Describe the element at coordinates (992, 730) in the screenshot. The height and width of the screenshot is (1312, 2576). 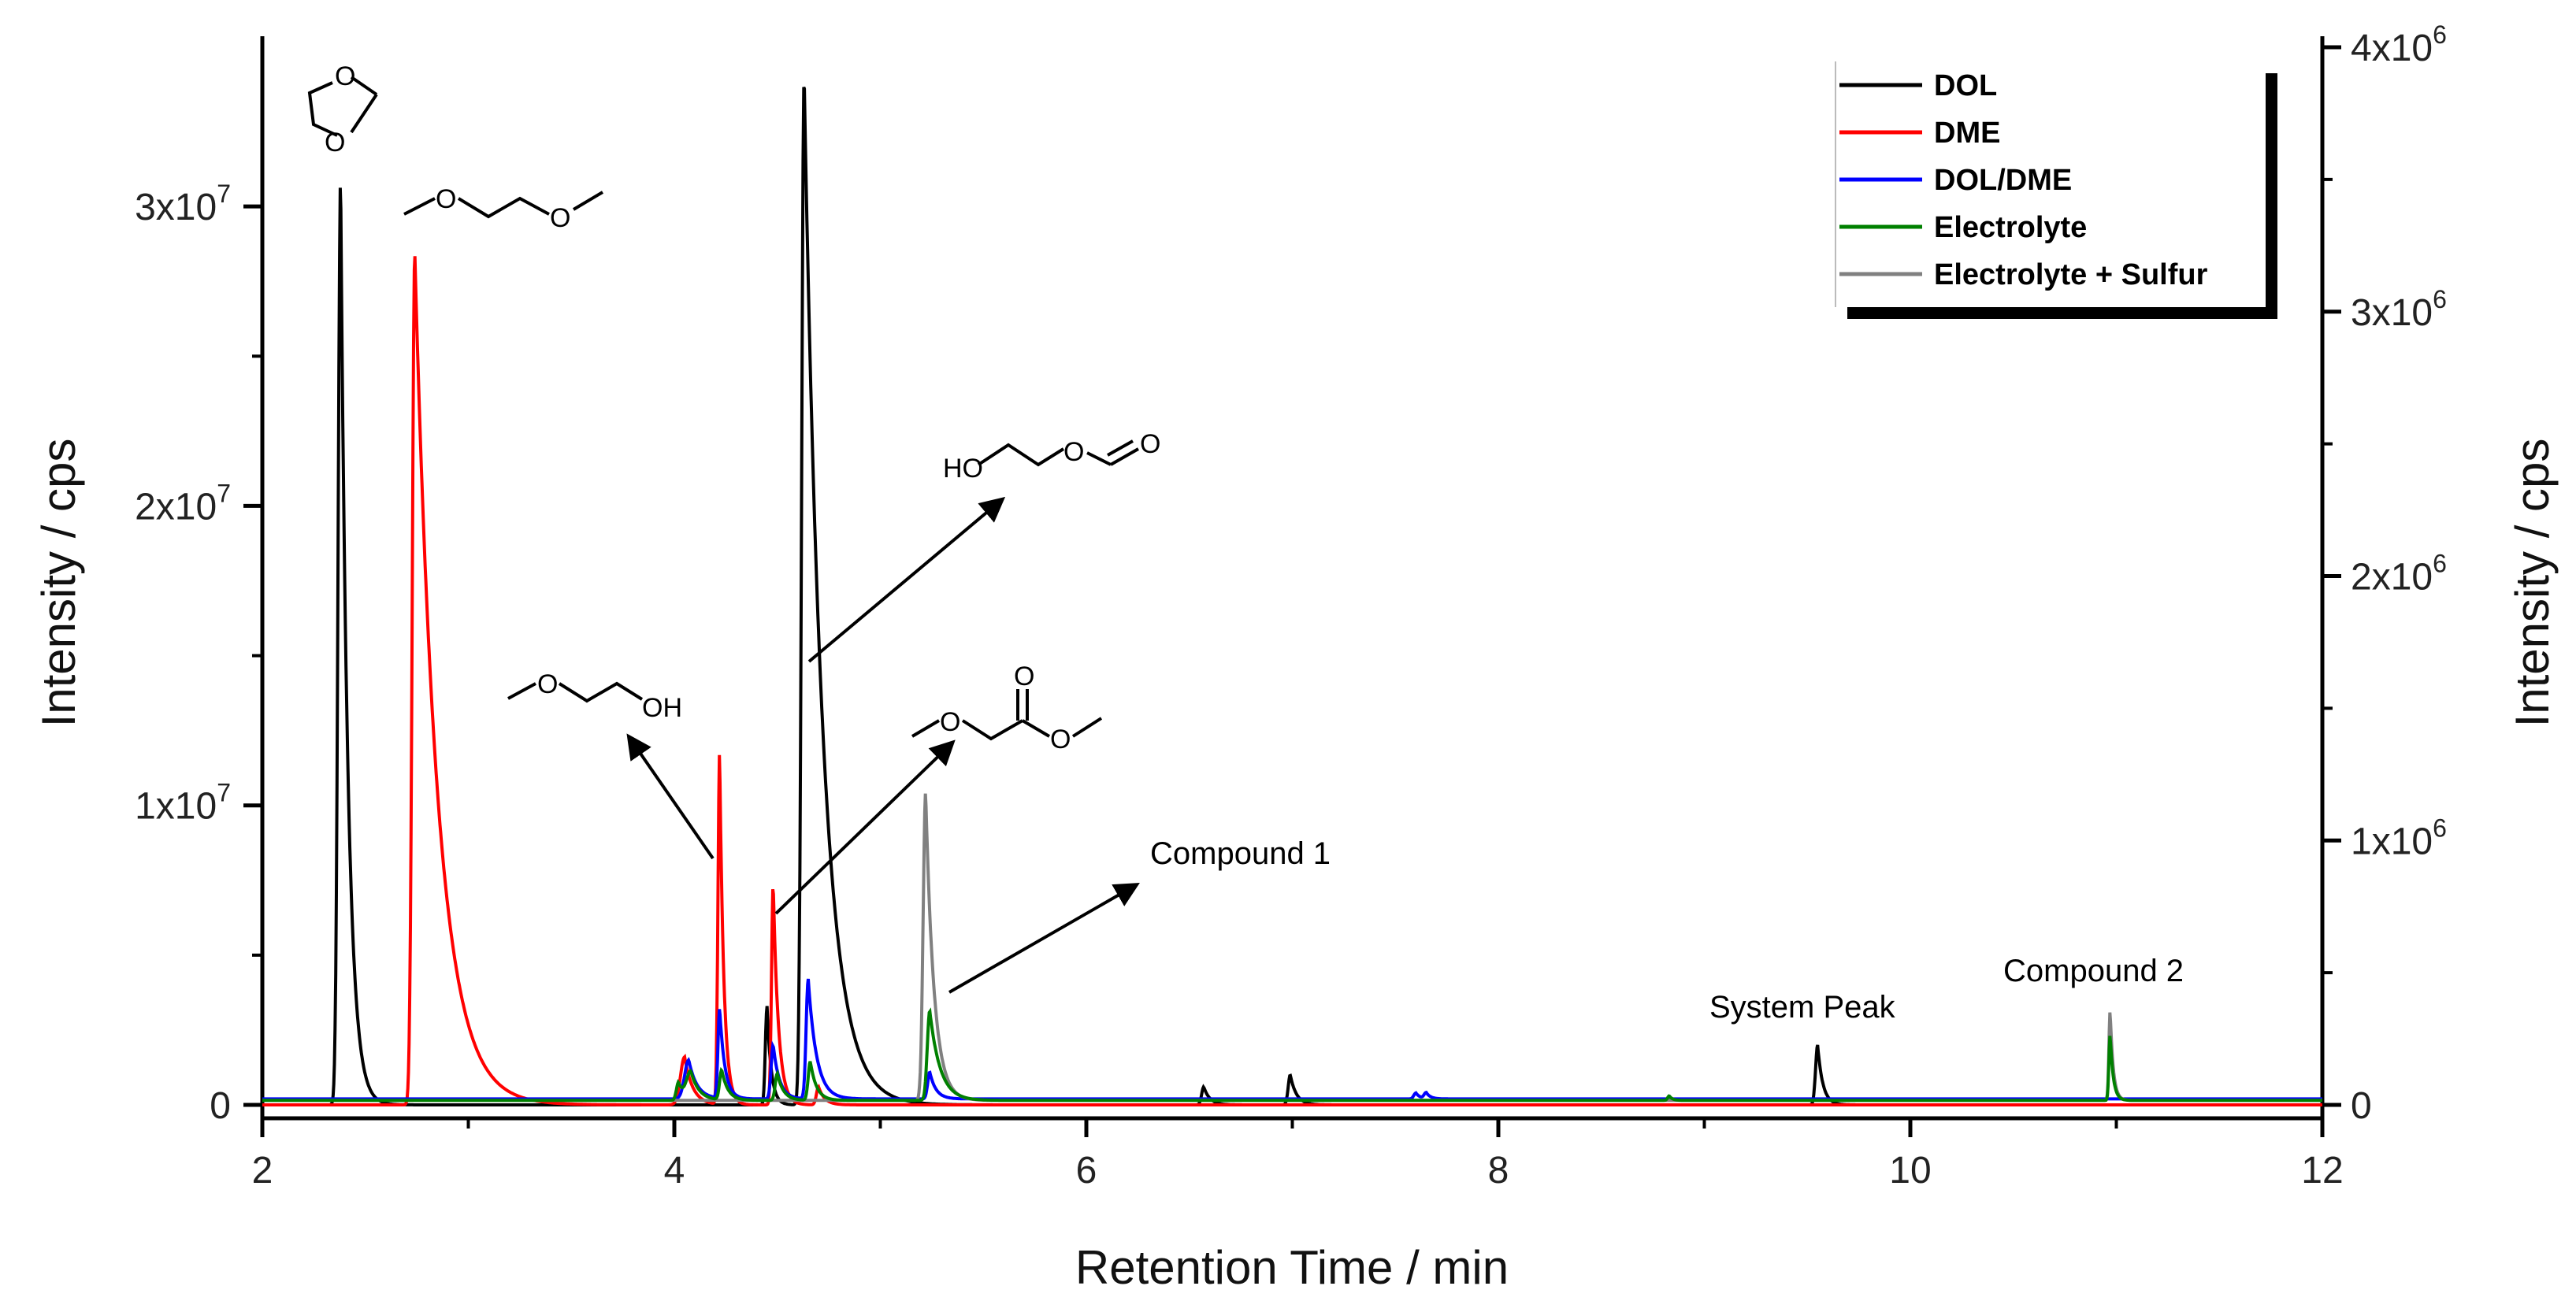
I see `ester-bond-chain` at that location.